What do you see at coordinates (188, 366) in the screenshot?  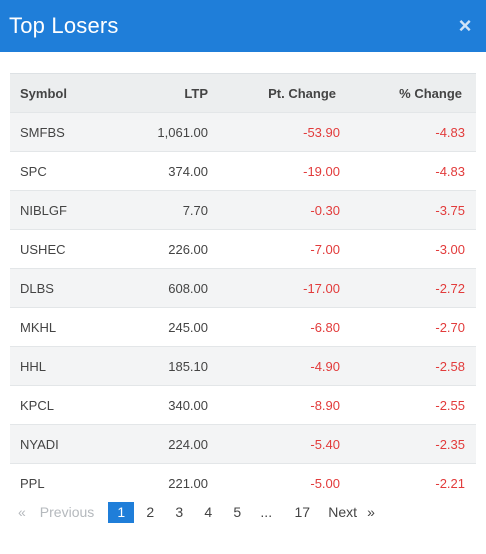 I see `cell-ltp: 185.10` at bounding box center [188, 366].